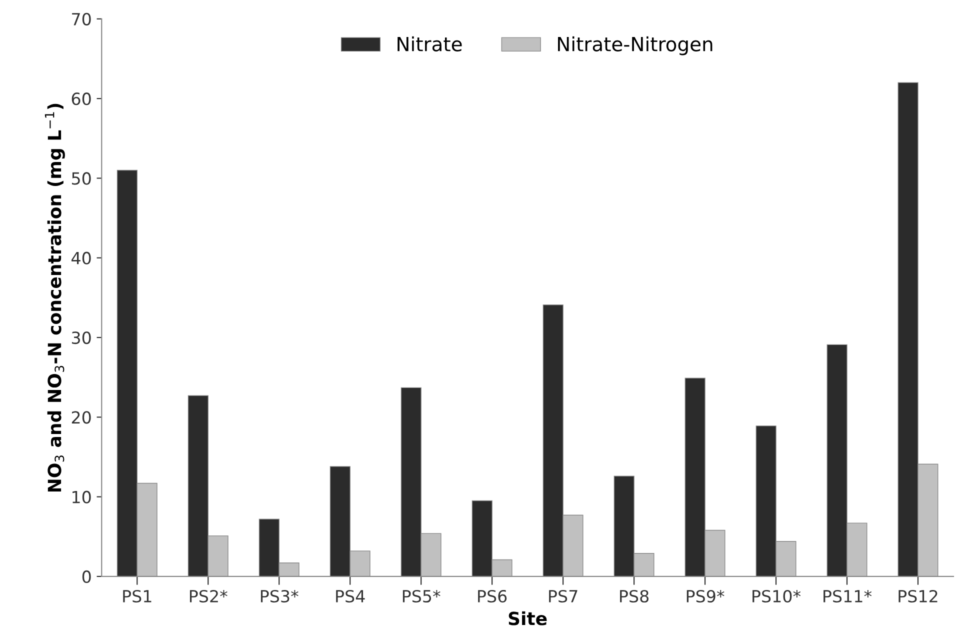 This screenshot has height=630, width=968. I want to click on y-tick-label: 10, so click(81, 497).